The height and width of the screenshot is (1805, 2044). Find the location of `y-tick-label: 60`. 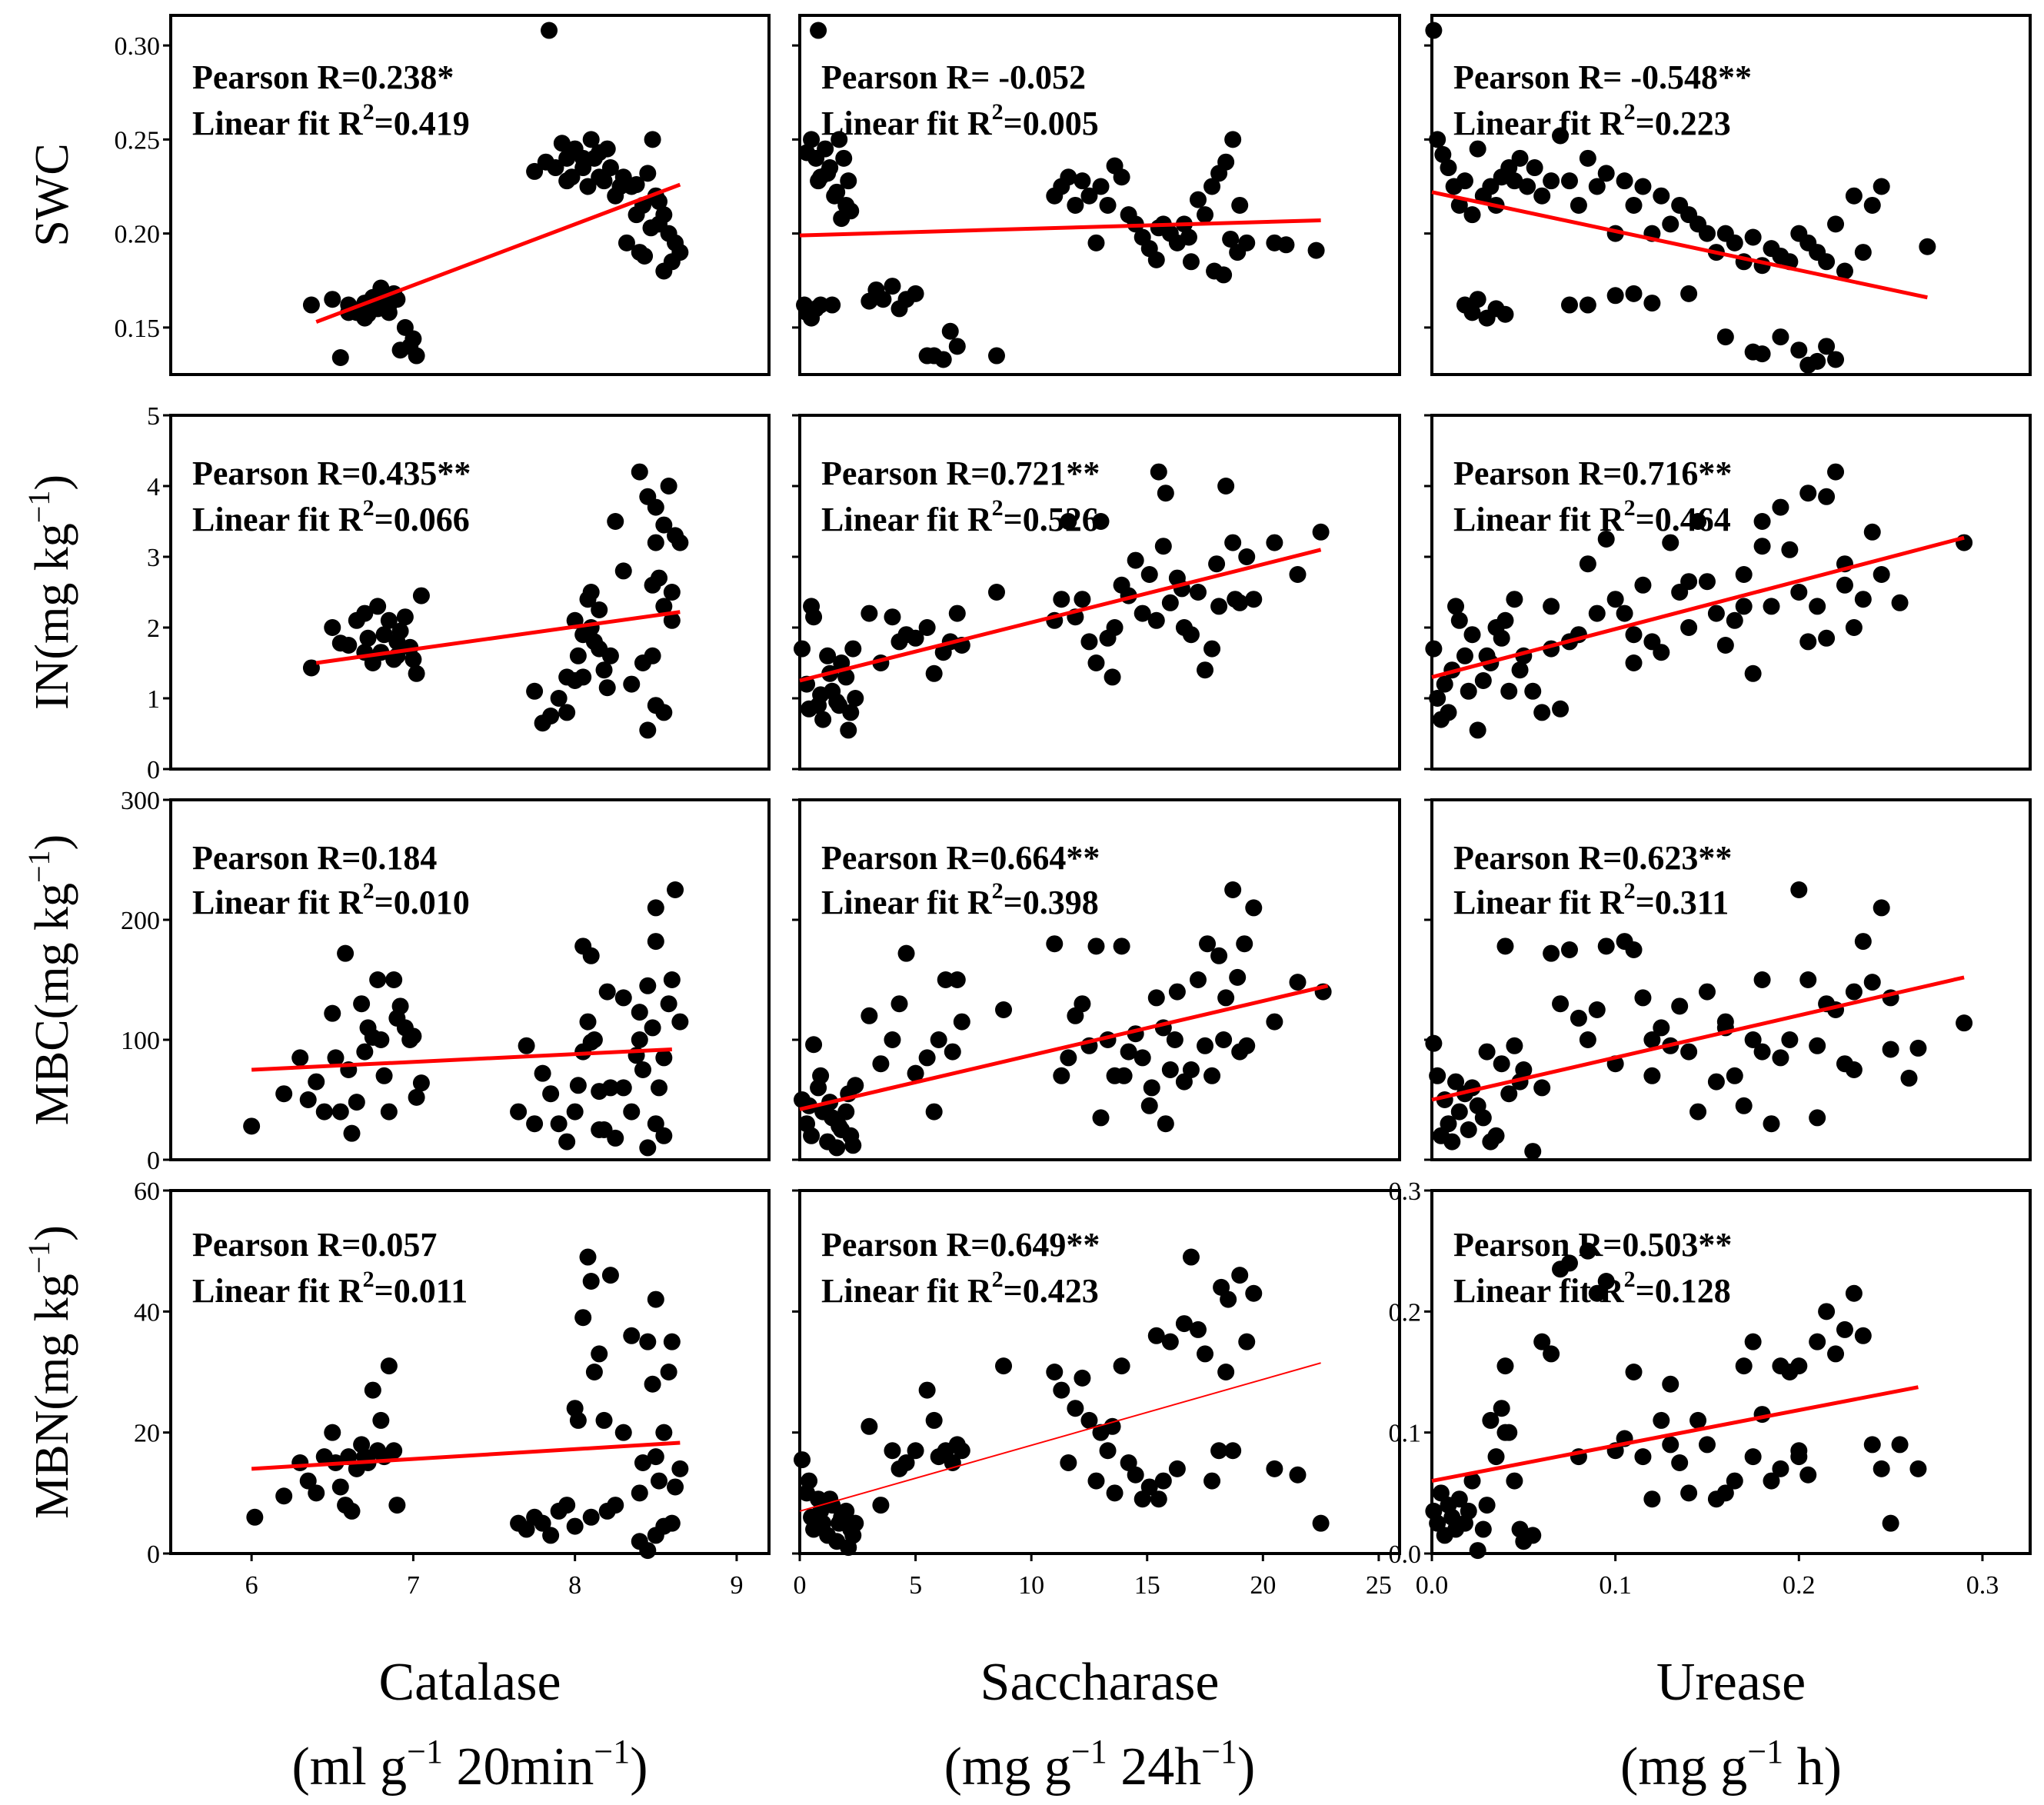

y-tick-label: 60 is located at coordinates (147, 1191).